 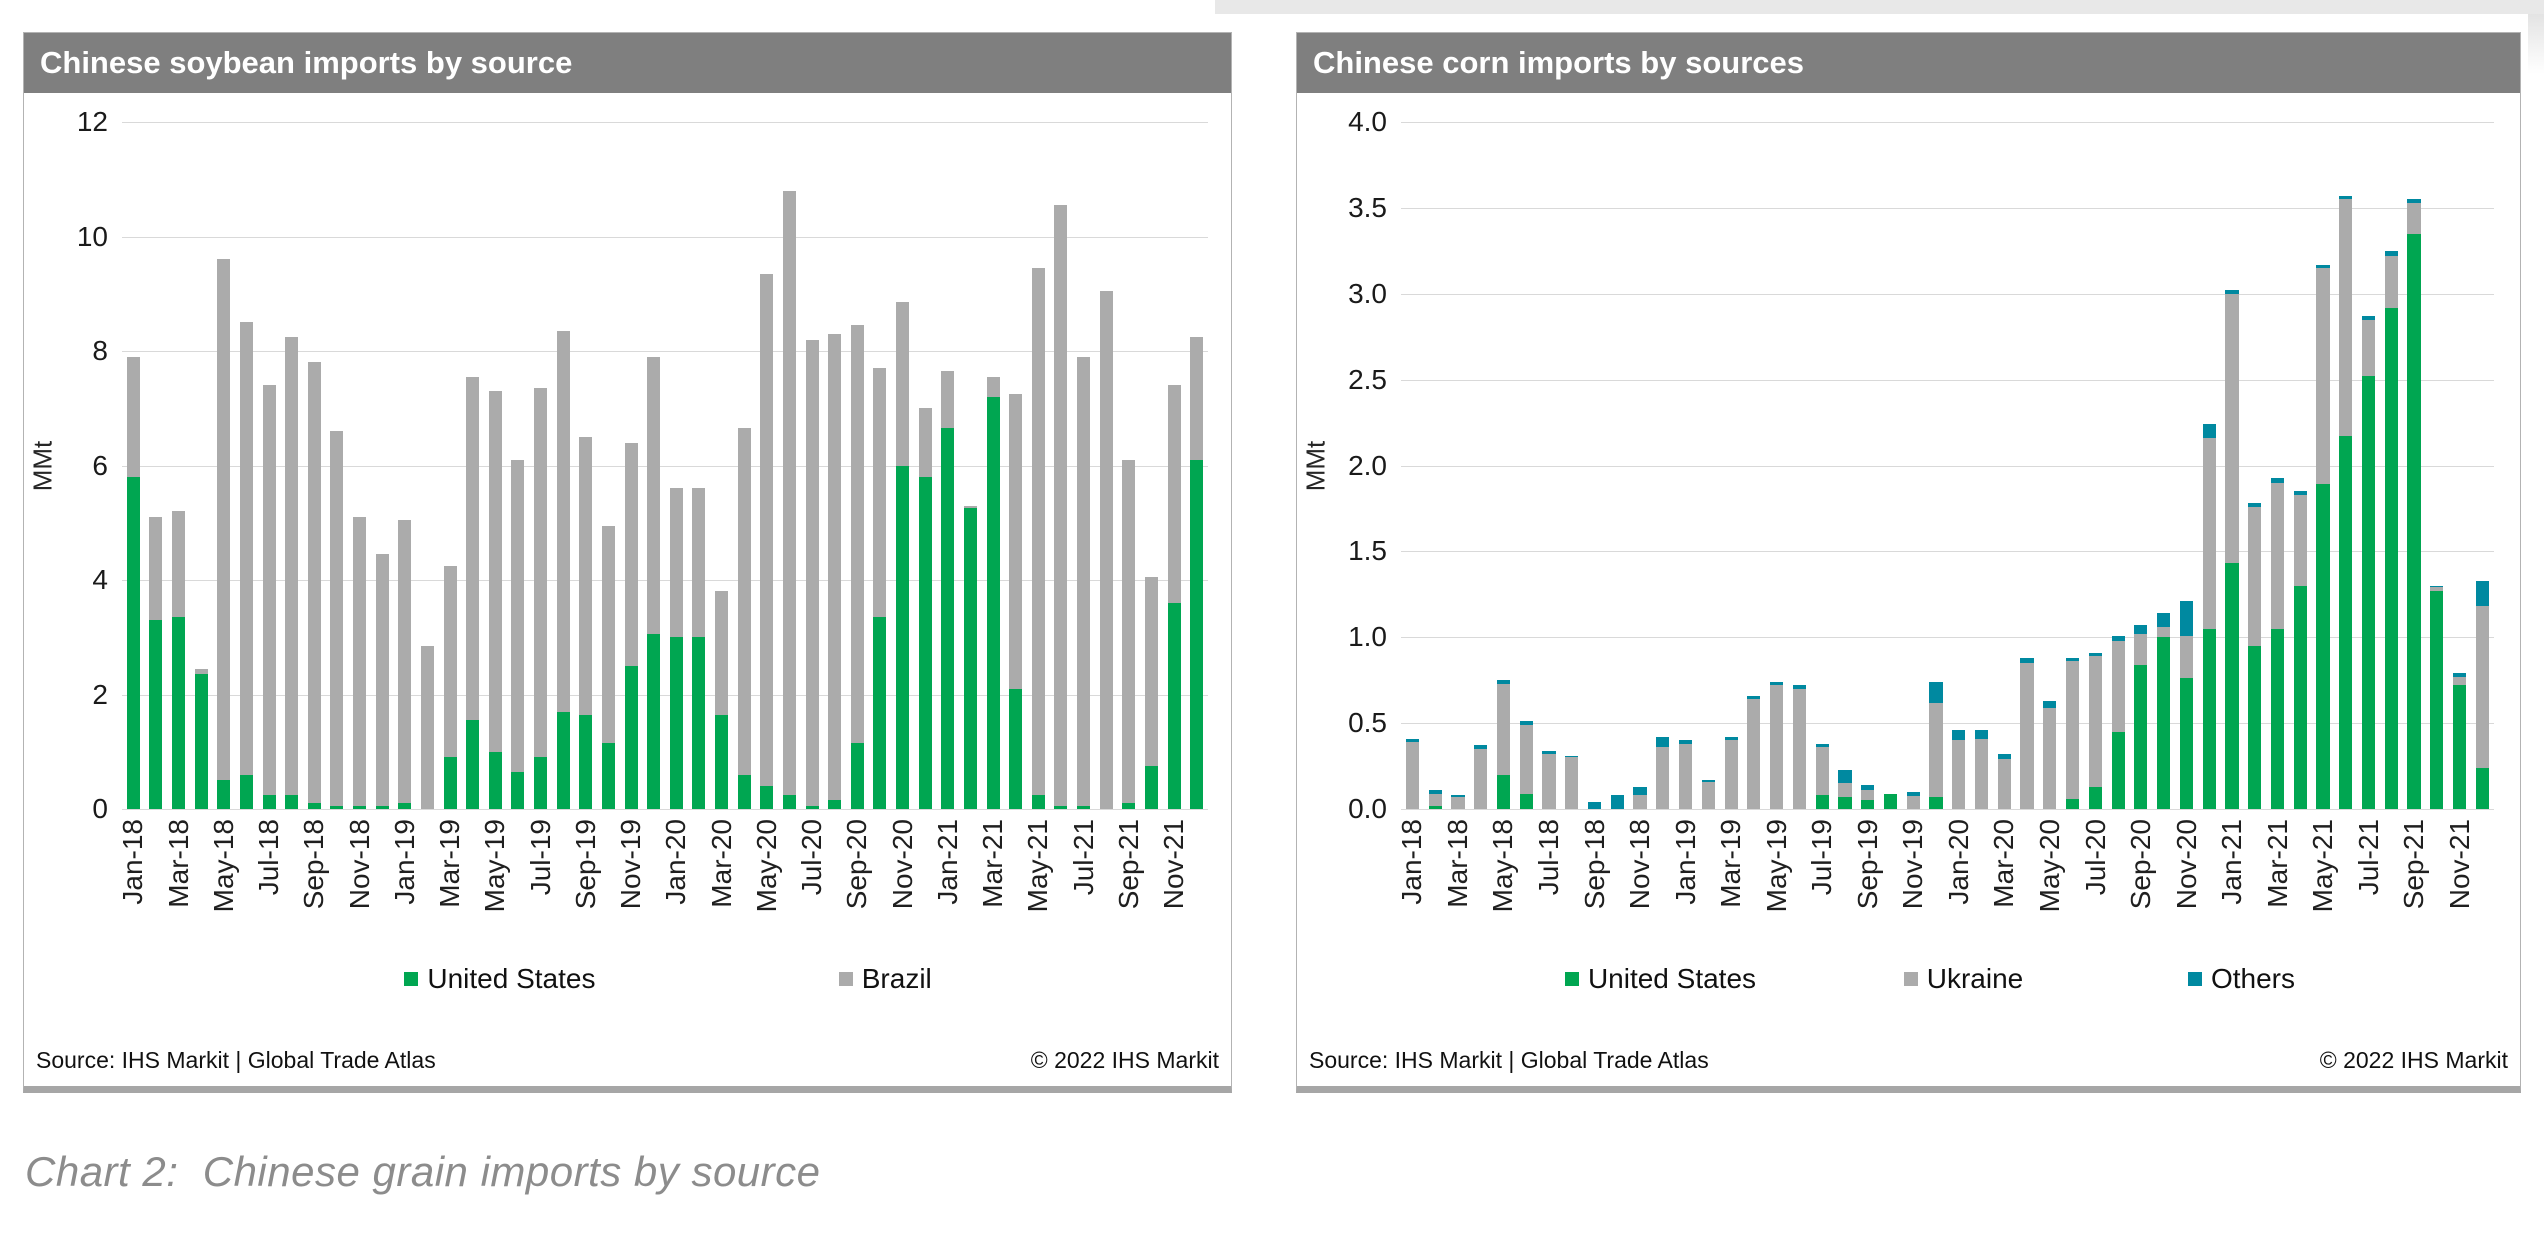 What do you see at coordinates (314, 864) in the screenshot?
I see `x-tick-label-Sep-18: Sep-18` at bounding box center [314, 864].